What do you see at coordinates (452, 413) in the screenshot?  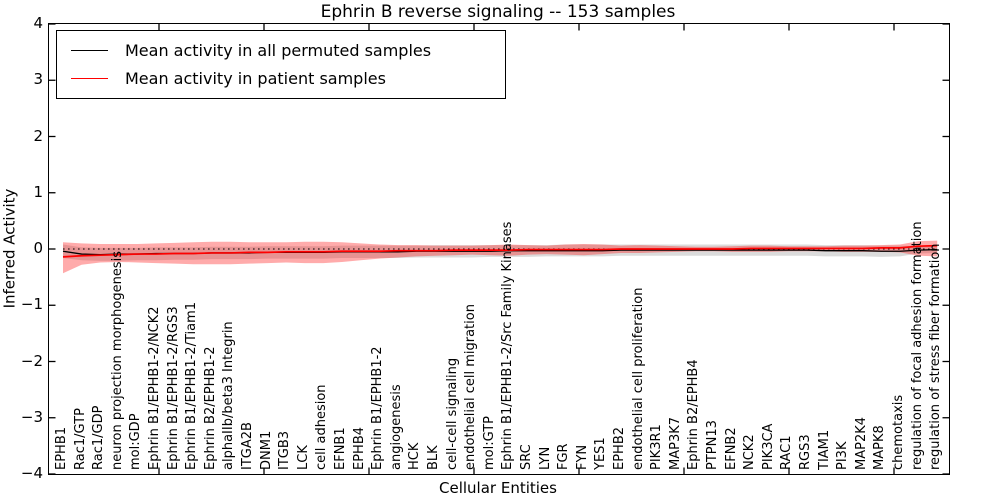 I see `x-tick-label: cell-cell signaling` at bounding box center [452, 413].